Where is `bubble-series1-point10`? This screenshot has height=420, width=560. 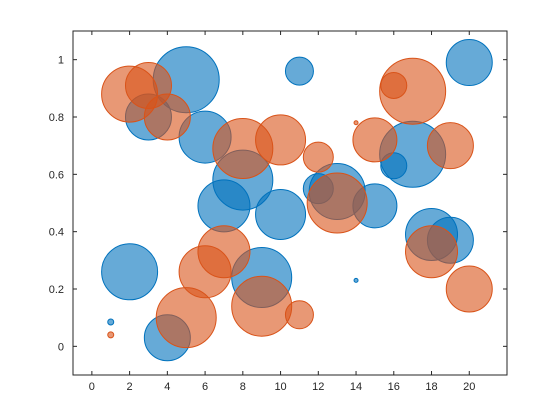
bubble-series1-point10 is located at coordinates (281, 214).